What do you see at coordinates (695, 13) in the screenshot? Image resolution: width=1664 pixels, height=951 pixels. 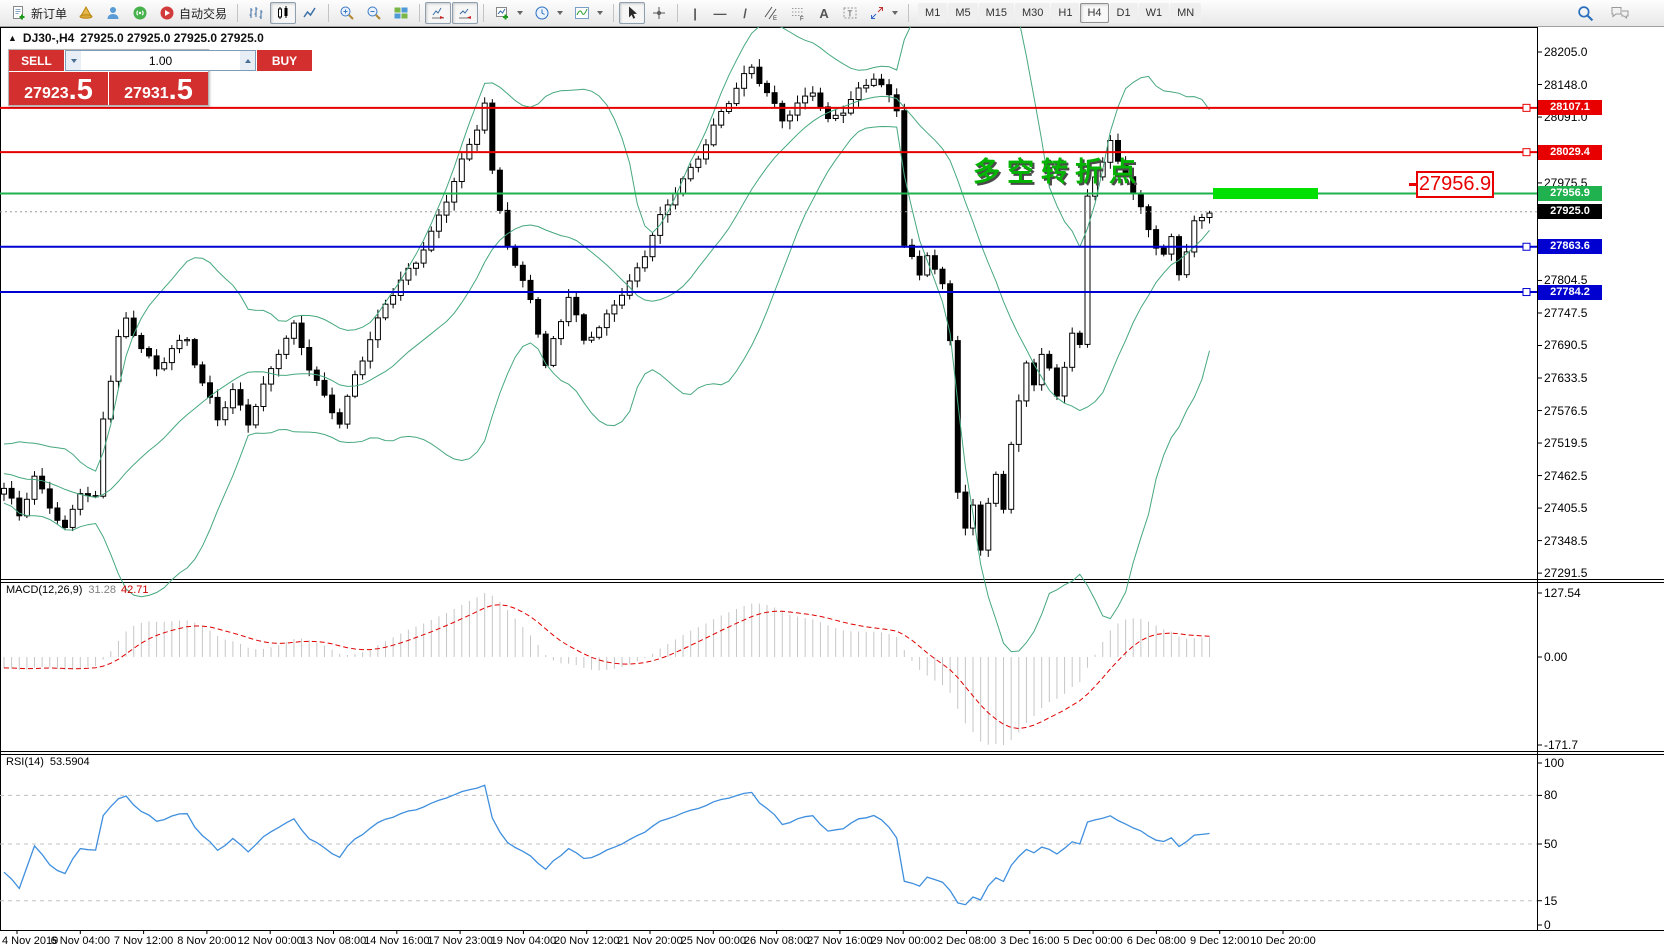 I see `vertical-line-tool: |` at bounding box center [695, 13].